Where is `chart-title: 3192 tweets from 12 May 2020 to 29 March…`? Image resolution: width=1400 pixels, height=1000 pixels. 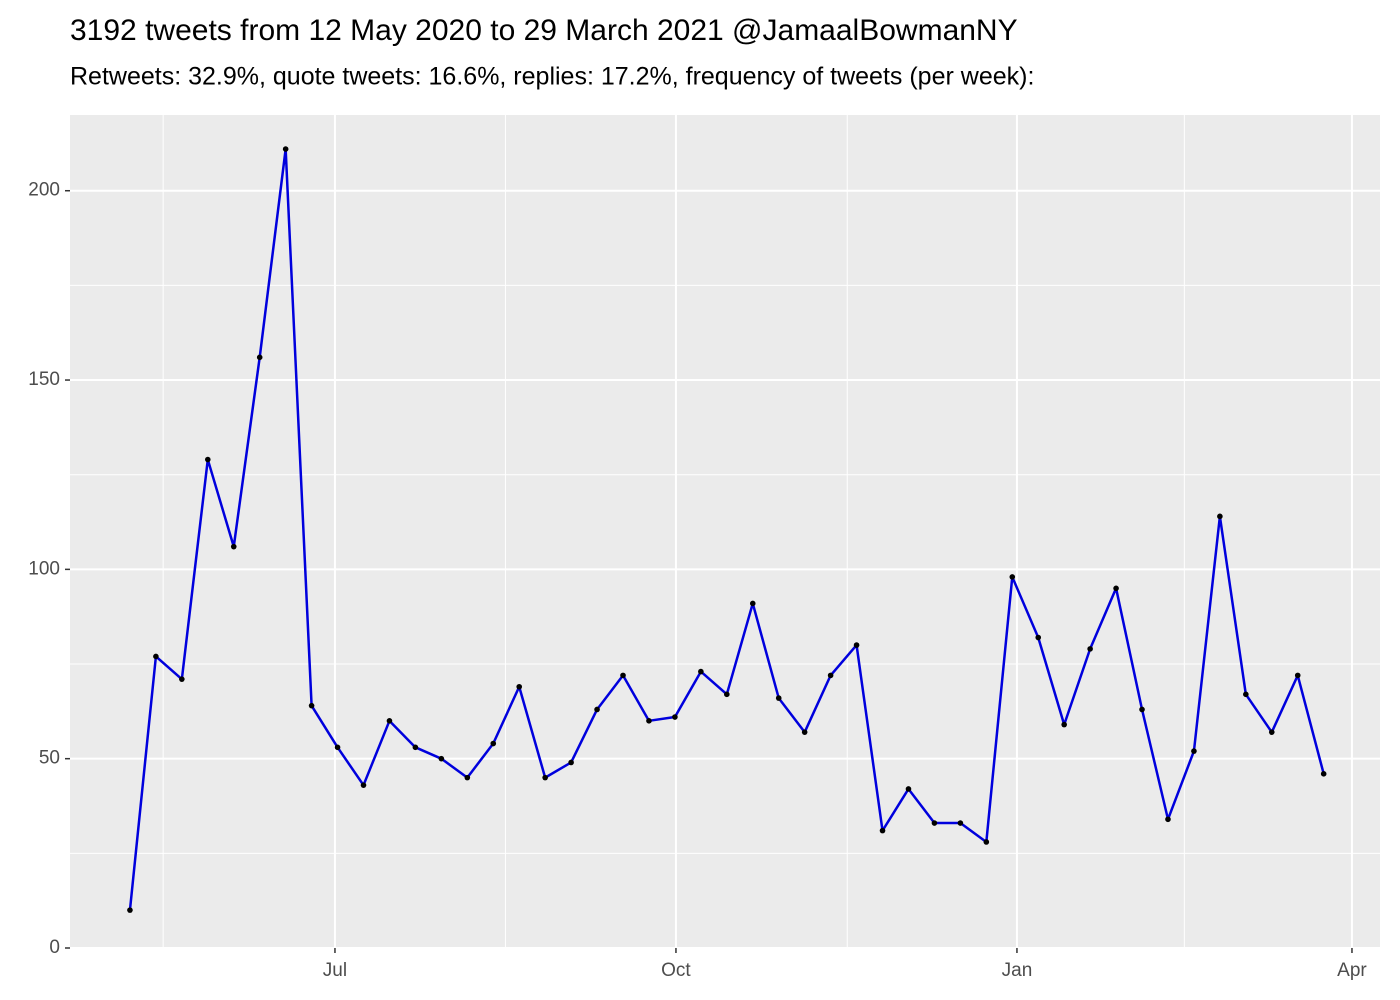 chart-title: 3192 tweets from 12 May 2020 to 29 March… is located at coordinates (544, 30).